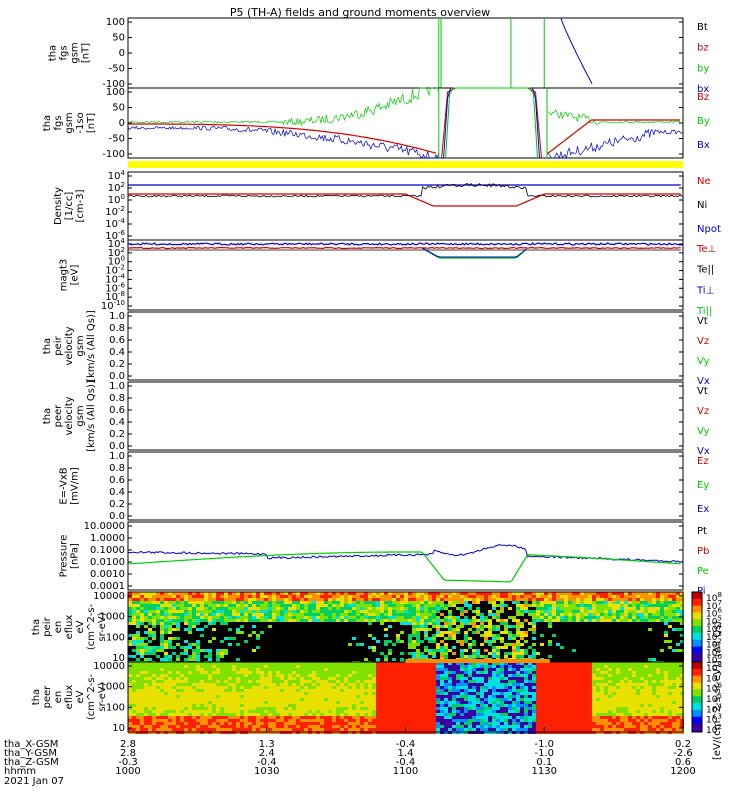 This screenshot has width=750, height=800. Describe the element at coordinates (75, 556) in the screenshot. I see `pressure-panel-ylabel-1: [nPa]` at that location.